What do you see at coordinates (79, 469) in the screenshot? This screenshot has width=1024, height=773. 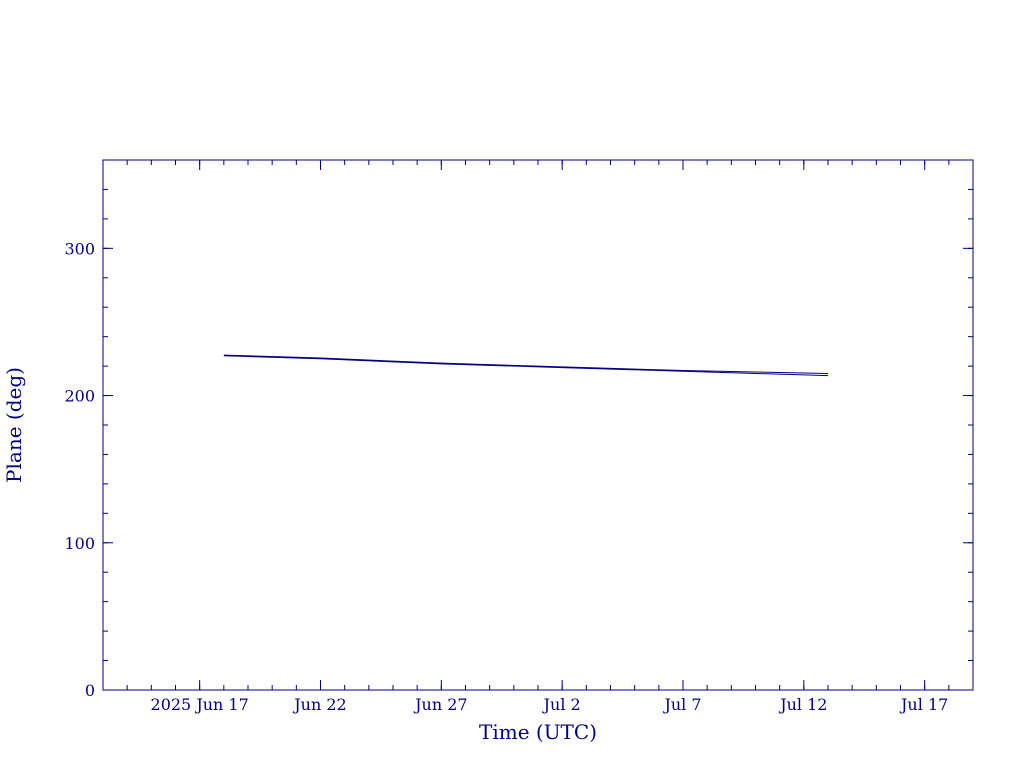 I see `y-tick-labels: 0 100 200 300` at bounding box center [79, 469].